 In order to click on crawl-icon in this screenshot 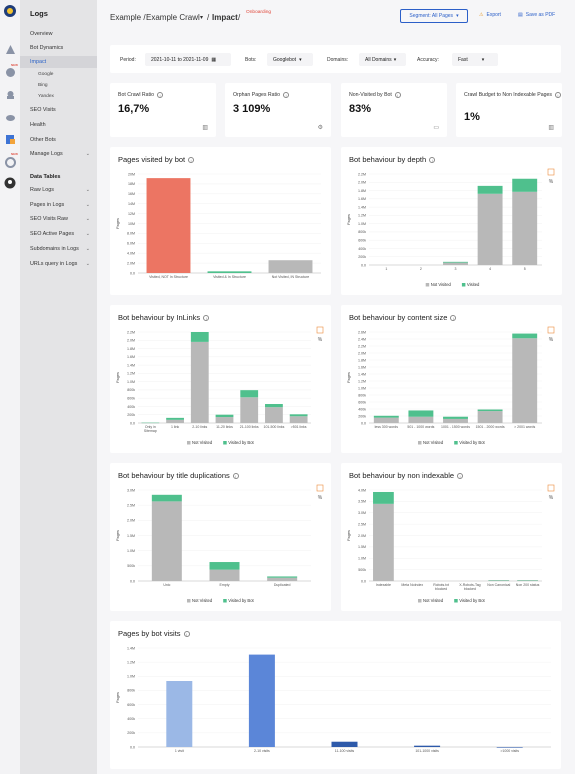, I will do `click(10, 49)`.